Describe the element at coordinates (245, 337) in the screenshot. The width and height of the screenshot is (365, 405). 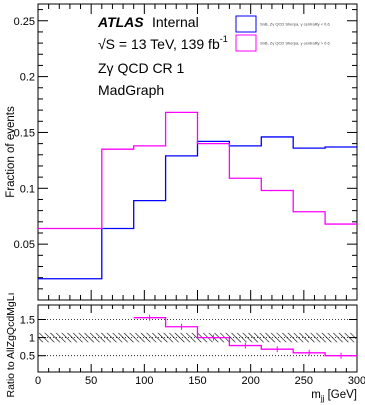
I see `ratio-line` at that location.